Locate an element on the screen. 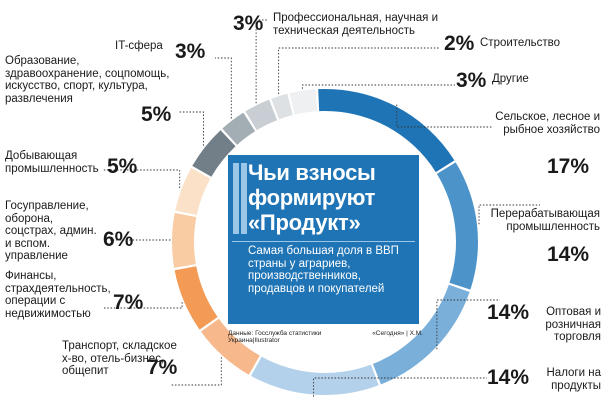 This screenshot has width=610, height=405. credit-text: «Сегодня» | Х.М. is located at coordinates (397, 333).